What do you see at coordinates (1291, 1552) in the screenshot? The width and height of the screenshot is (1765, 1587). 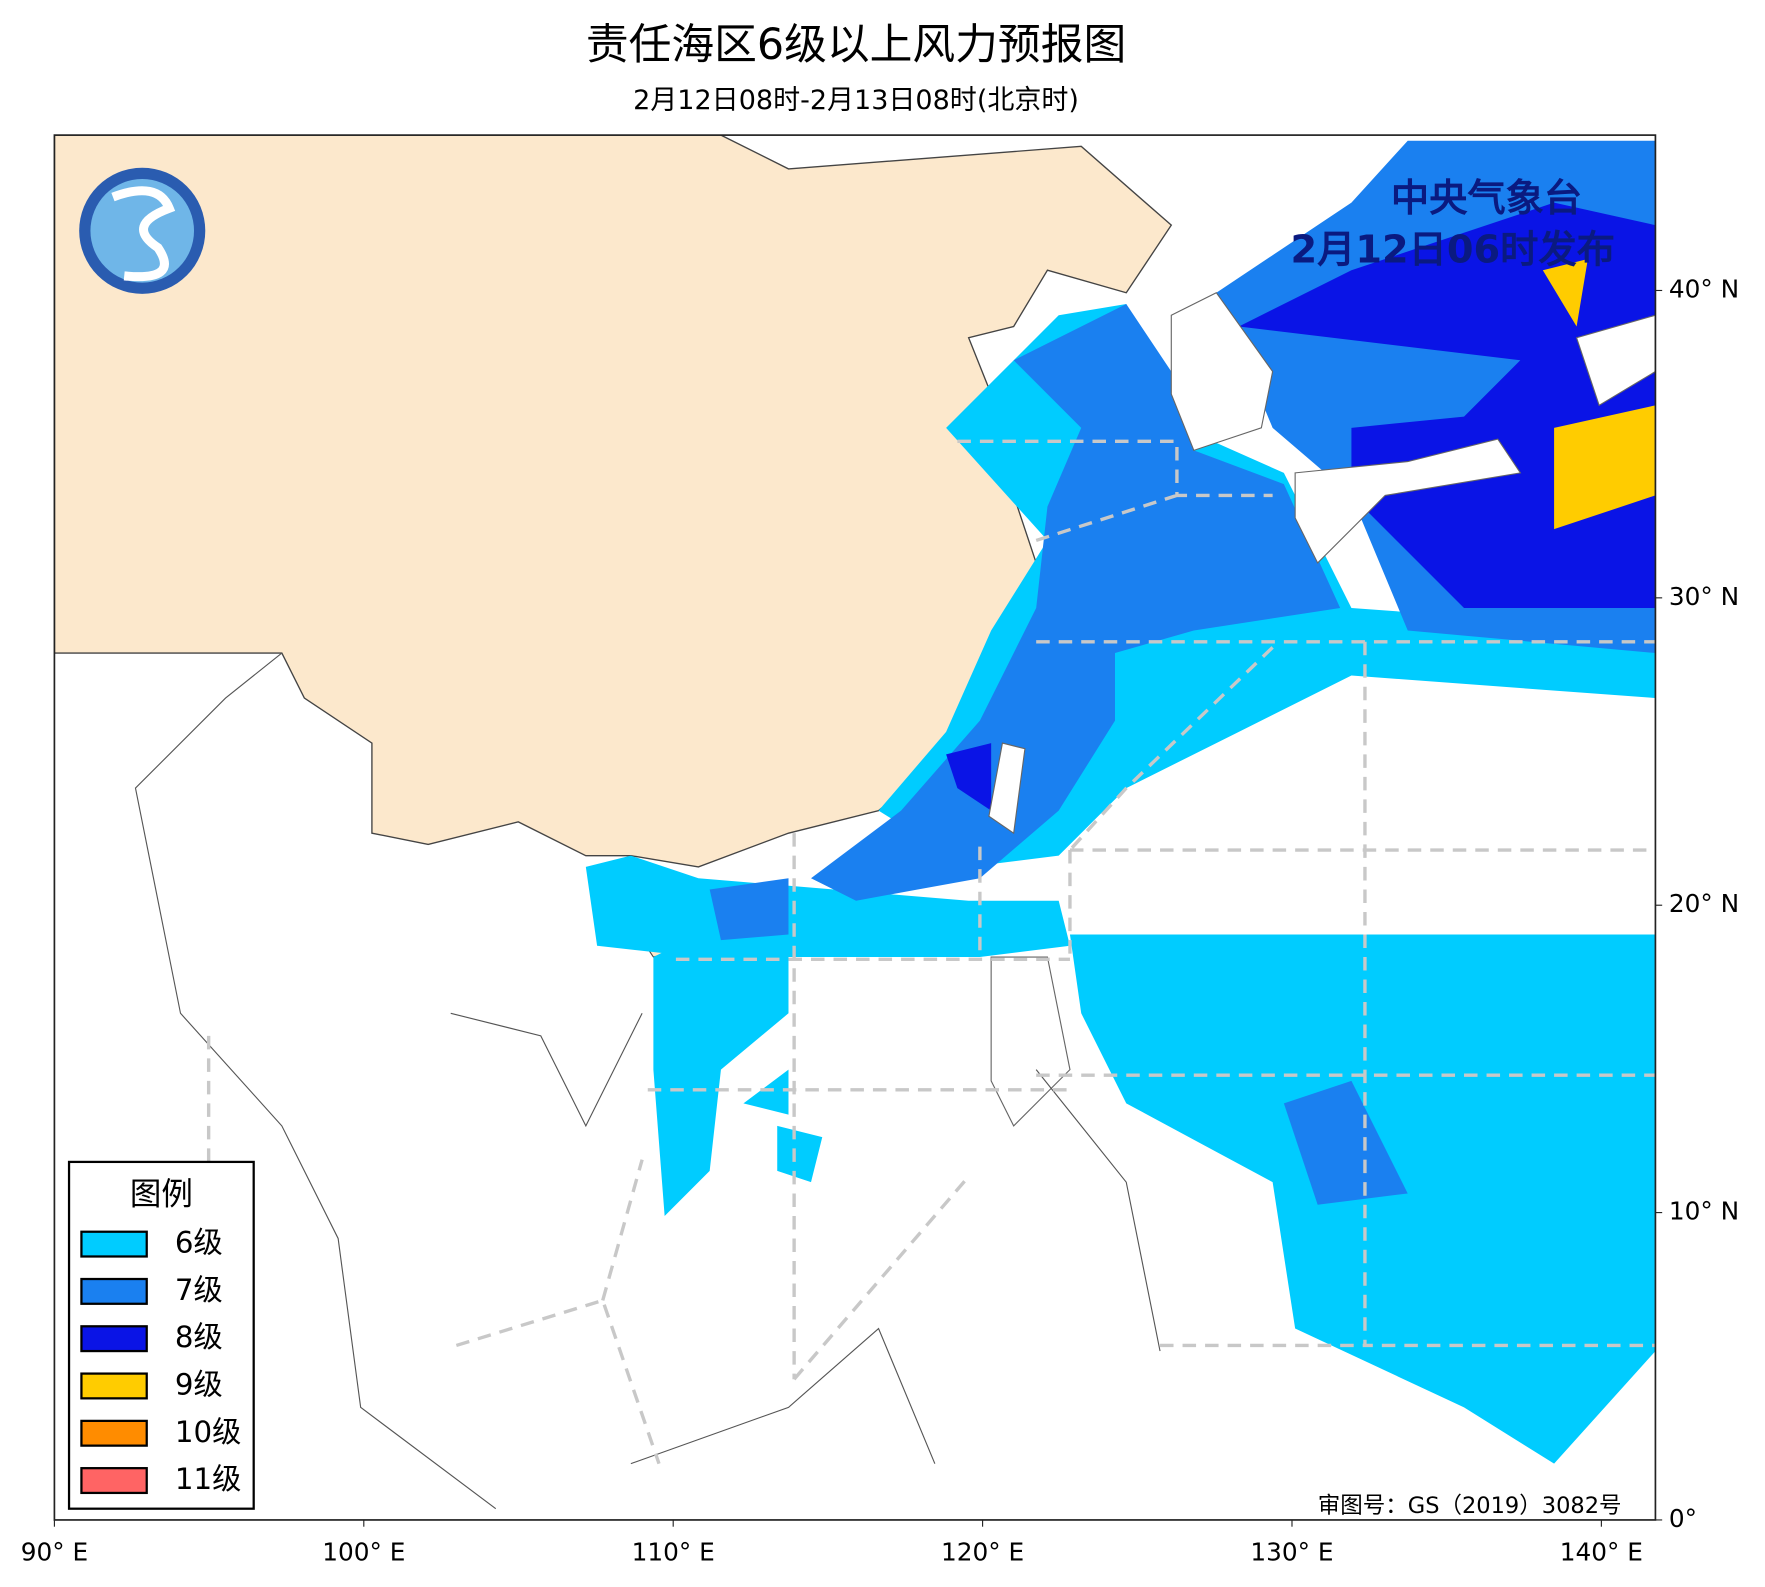 I see `x-tick-label: 130° E` at bounding box center [1291, 1552].